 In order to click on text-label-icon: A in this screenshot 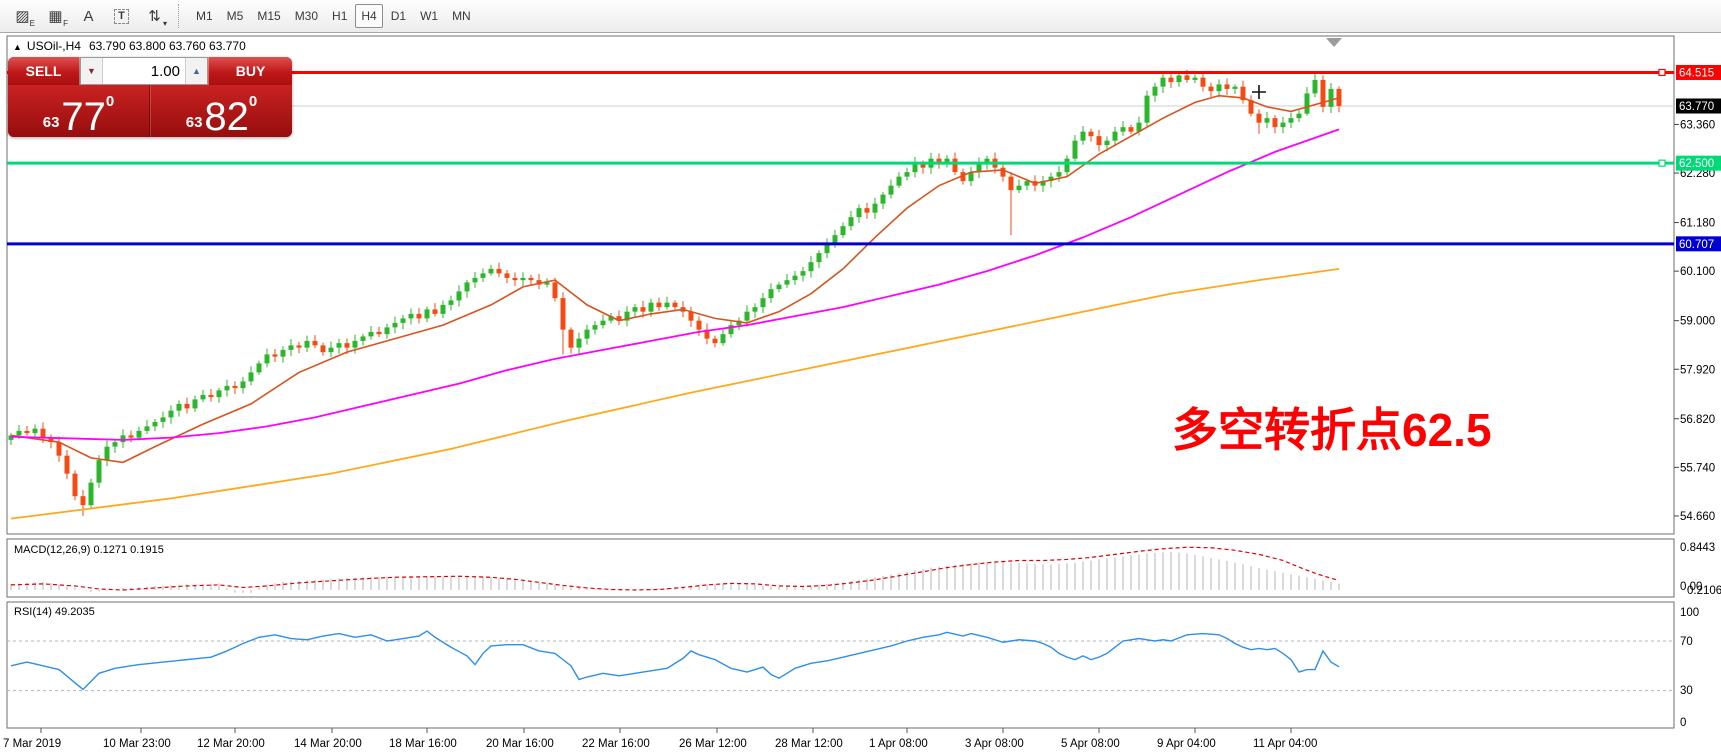, I will do `click(88, 16)`.